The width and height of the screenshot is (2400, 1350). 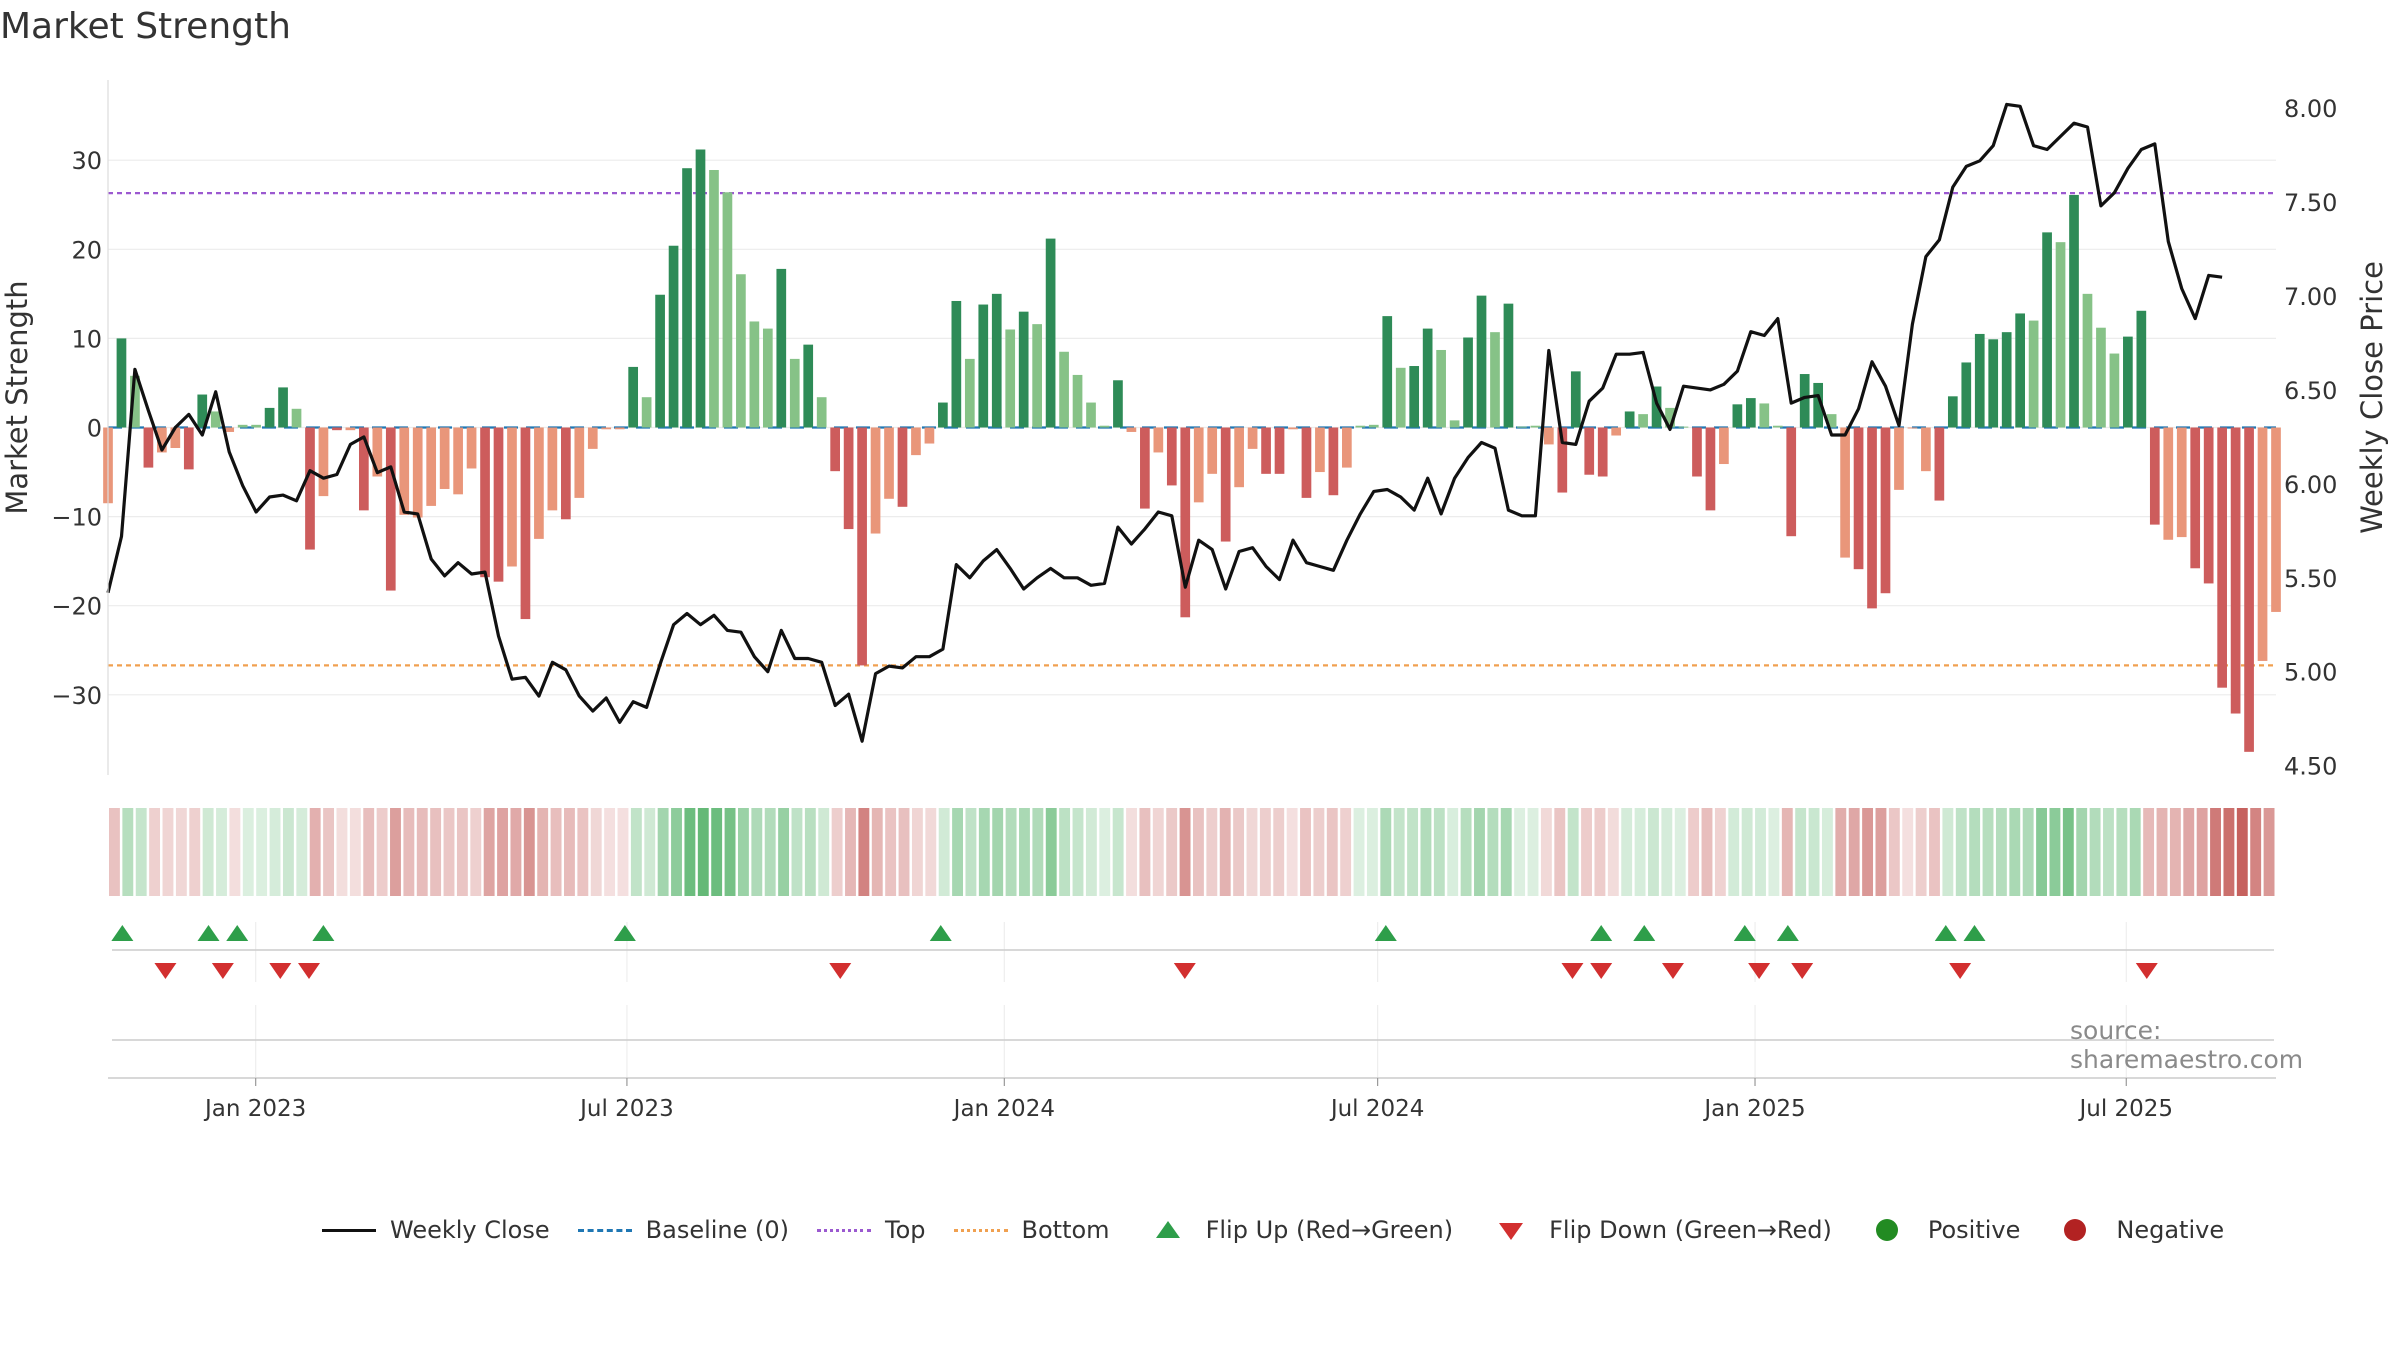 What do you see at coordinates (2310, 673) in the screenshot?
I see `y2-tick-label: 5.00` at bounding box center [2310, 673].